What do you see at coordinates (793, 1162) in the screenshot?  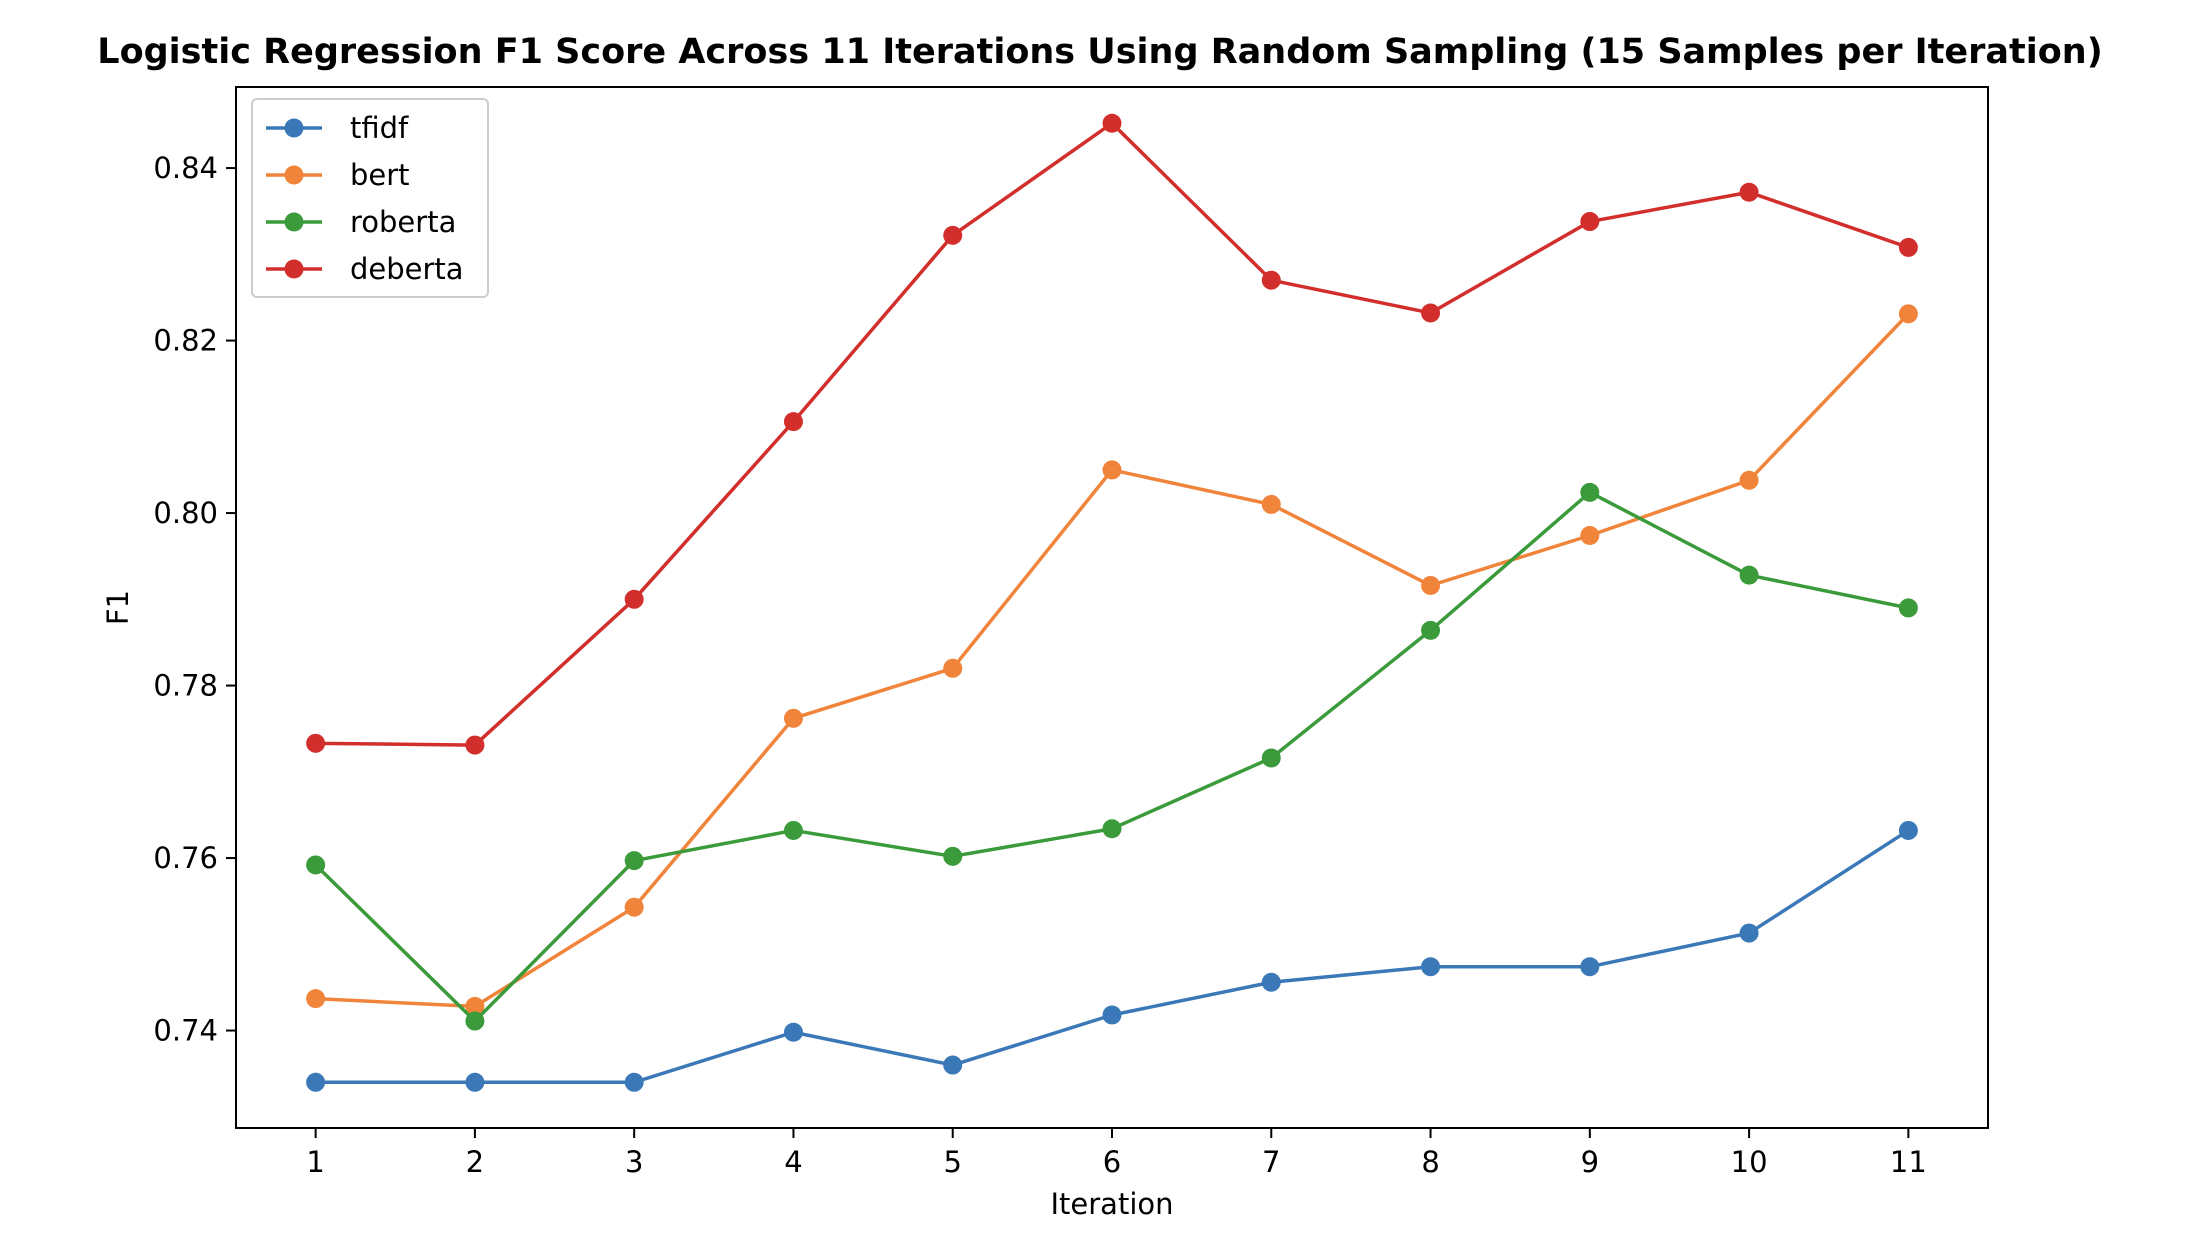 I see `x-tick-label: 4` at bounding box center [793, 1162].